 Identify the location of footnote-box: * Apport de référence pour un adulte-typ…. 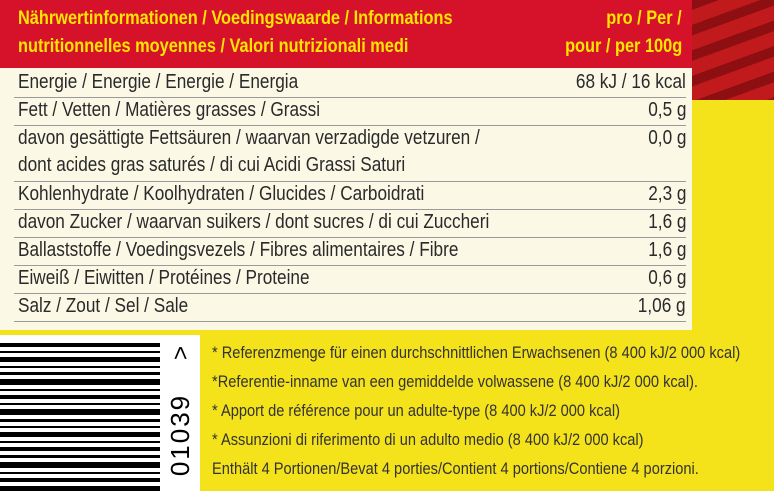
(449, 411).